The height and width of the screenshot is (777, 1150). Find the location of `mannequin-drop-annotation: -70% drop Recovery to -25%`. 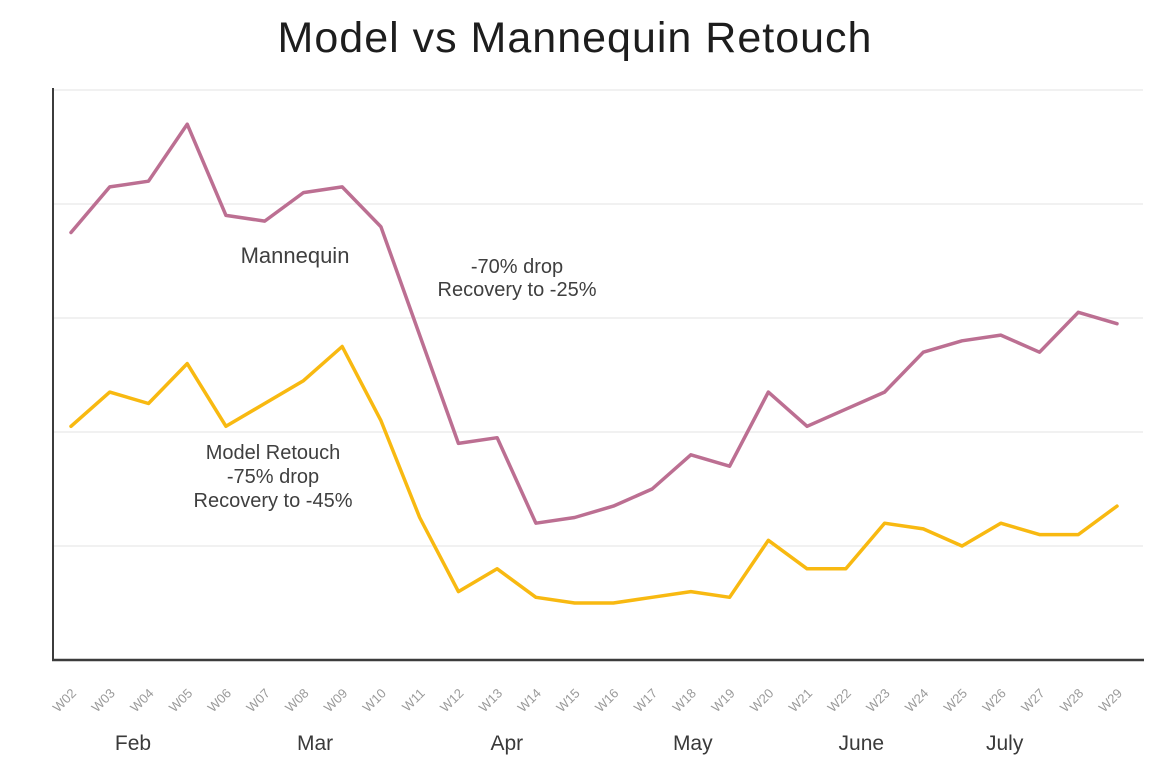

mannequin-drop-annotation: -70% drop Recovery to -25% is located at coordinates (517, 279).